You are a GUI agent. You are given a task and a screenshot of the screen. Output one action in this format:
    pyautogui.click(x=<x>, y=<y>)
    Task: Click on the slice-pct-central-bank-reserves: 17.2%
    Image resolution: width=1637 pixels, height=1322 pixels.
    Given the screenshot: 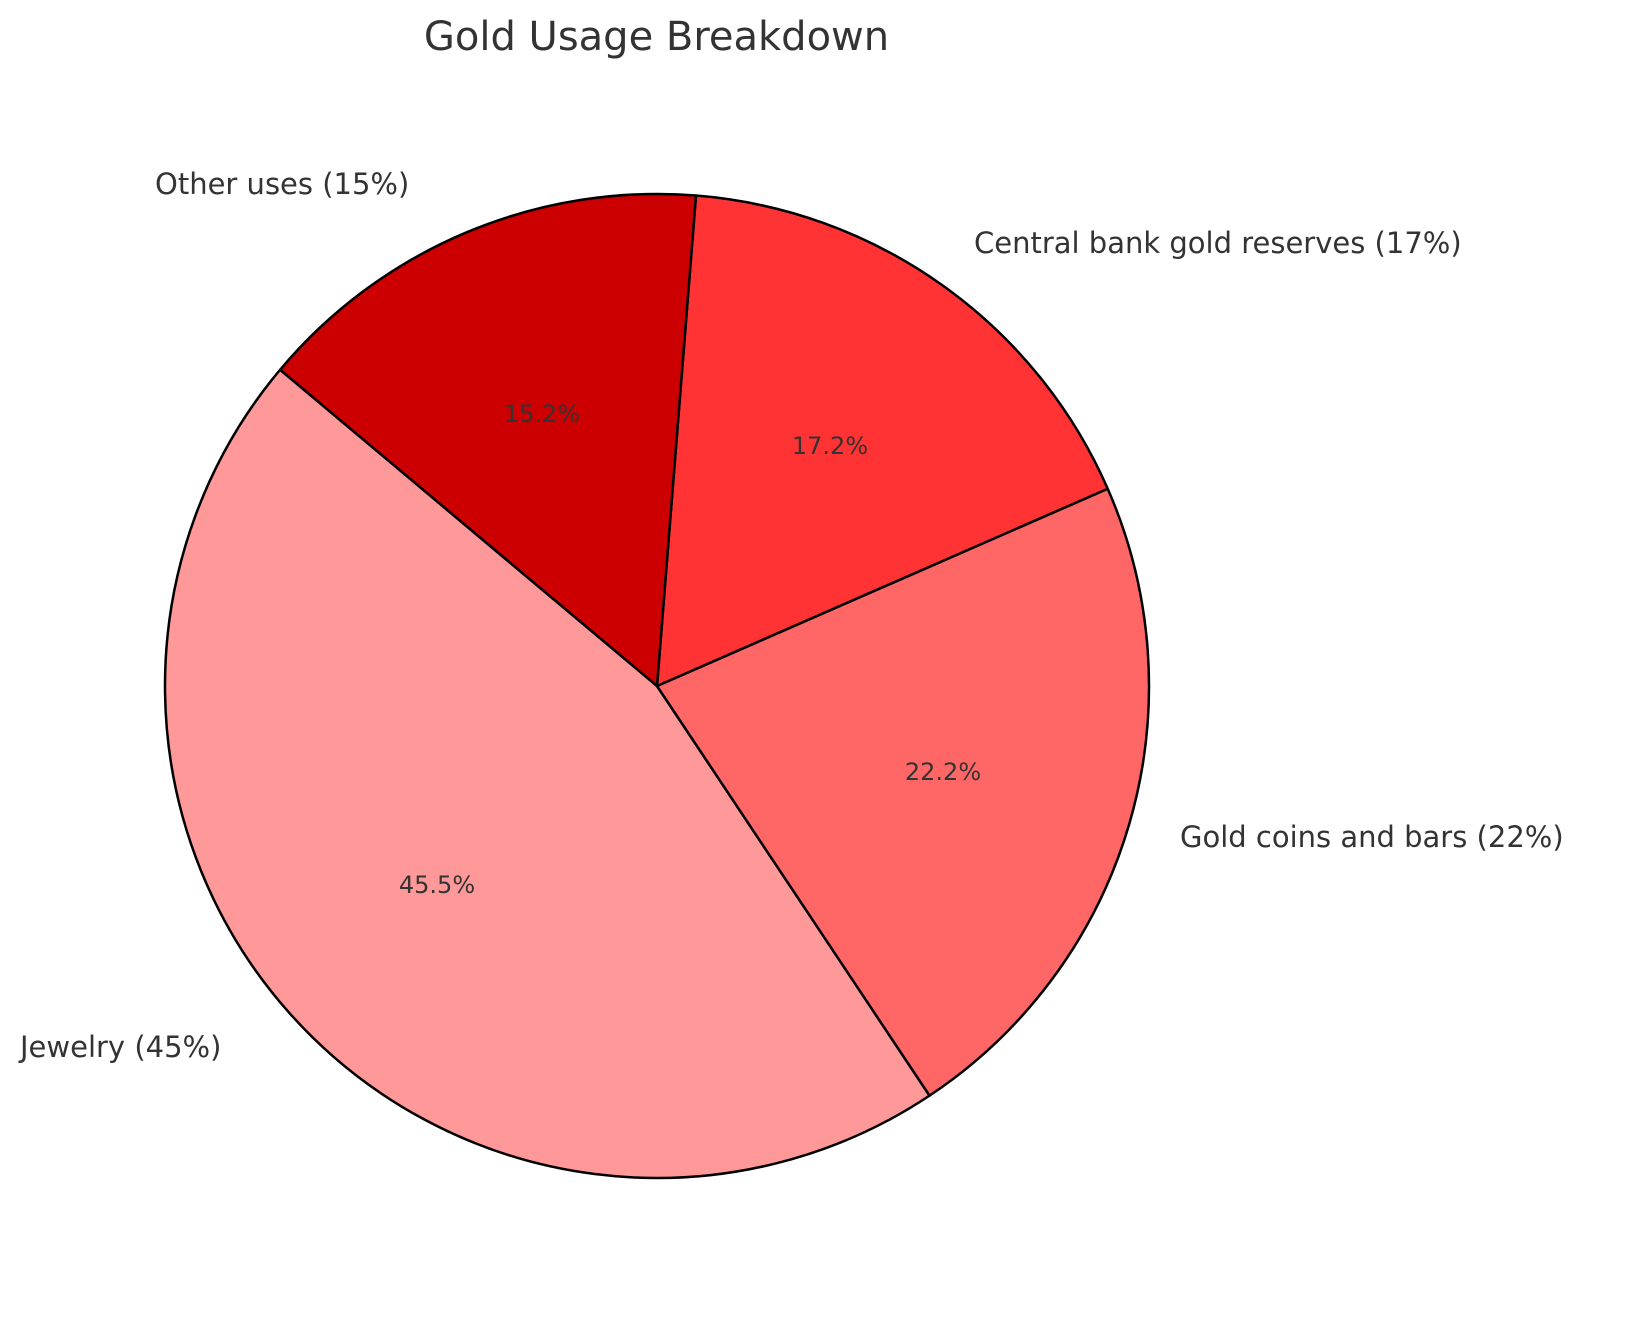 What is the action you would take?
    pyautogui.click(x=830, y=446)
    